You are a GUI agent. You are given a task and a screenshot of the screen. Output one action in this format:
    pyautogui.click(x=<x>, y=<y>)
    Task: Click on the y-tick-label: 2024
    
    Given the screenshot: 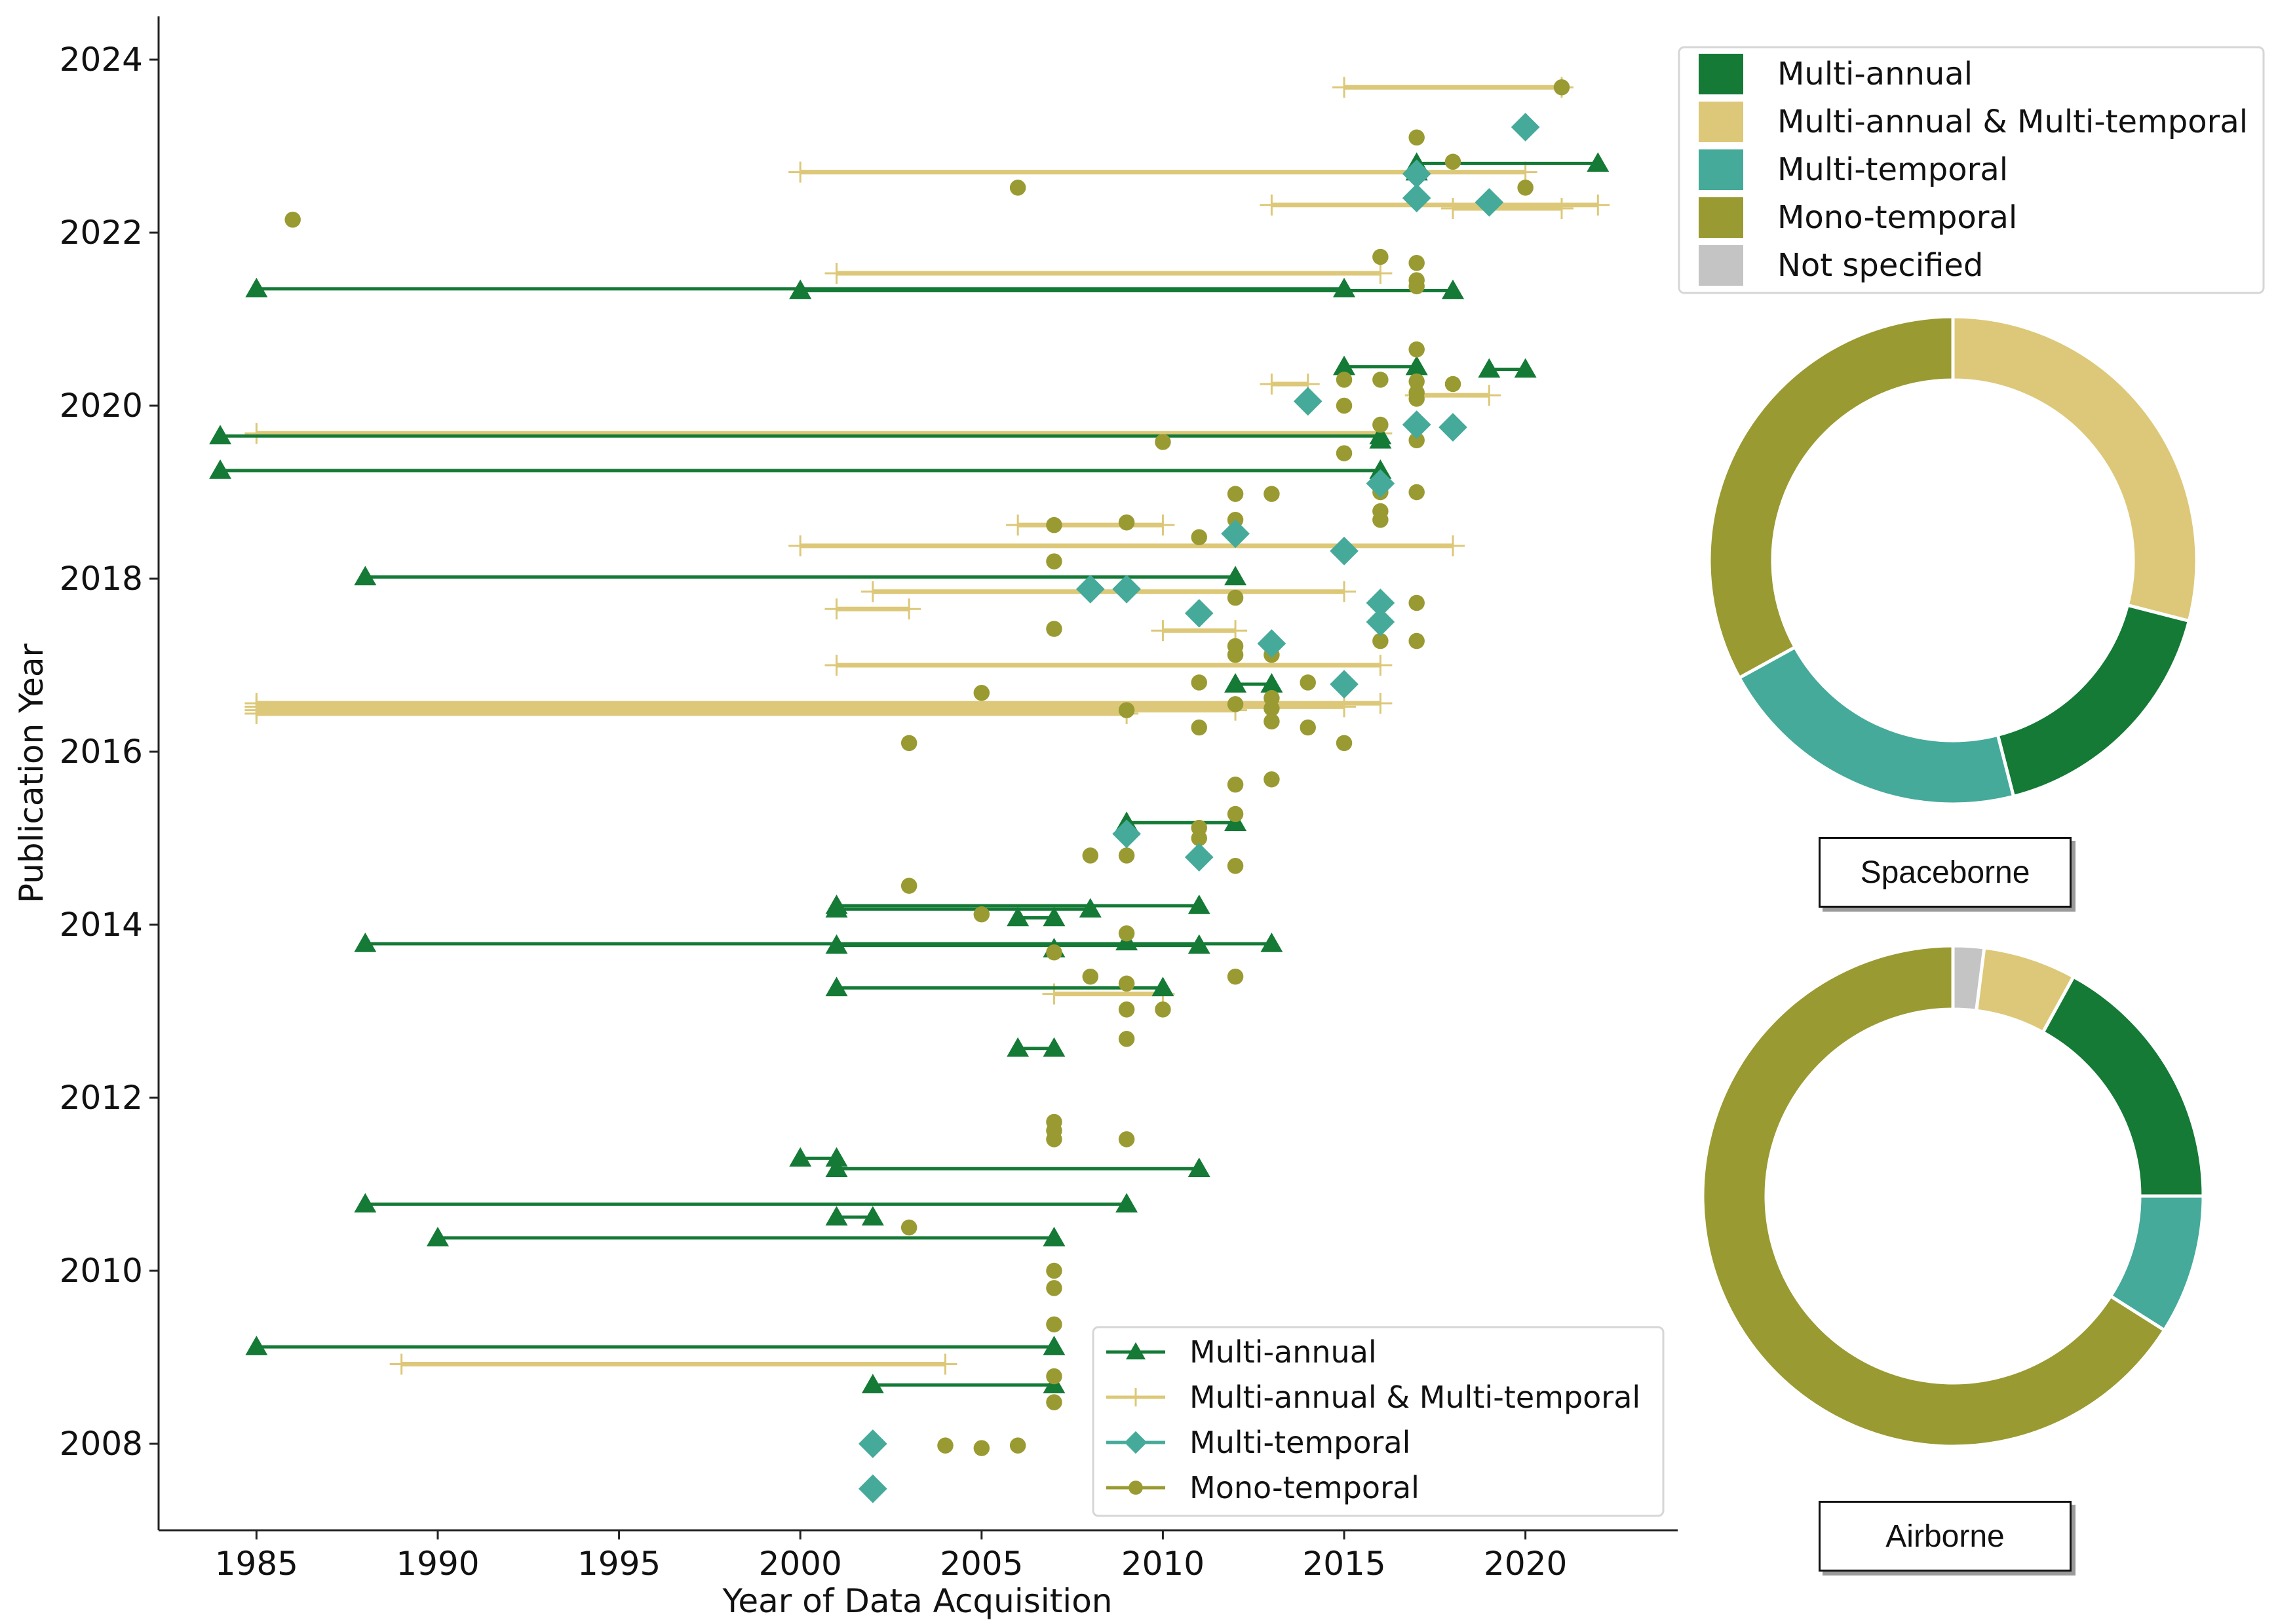 What is the action you would take?
    pyautogui.click(x=101, y=60)
    